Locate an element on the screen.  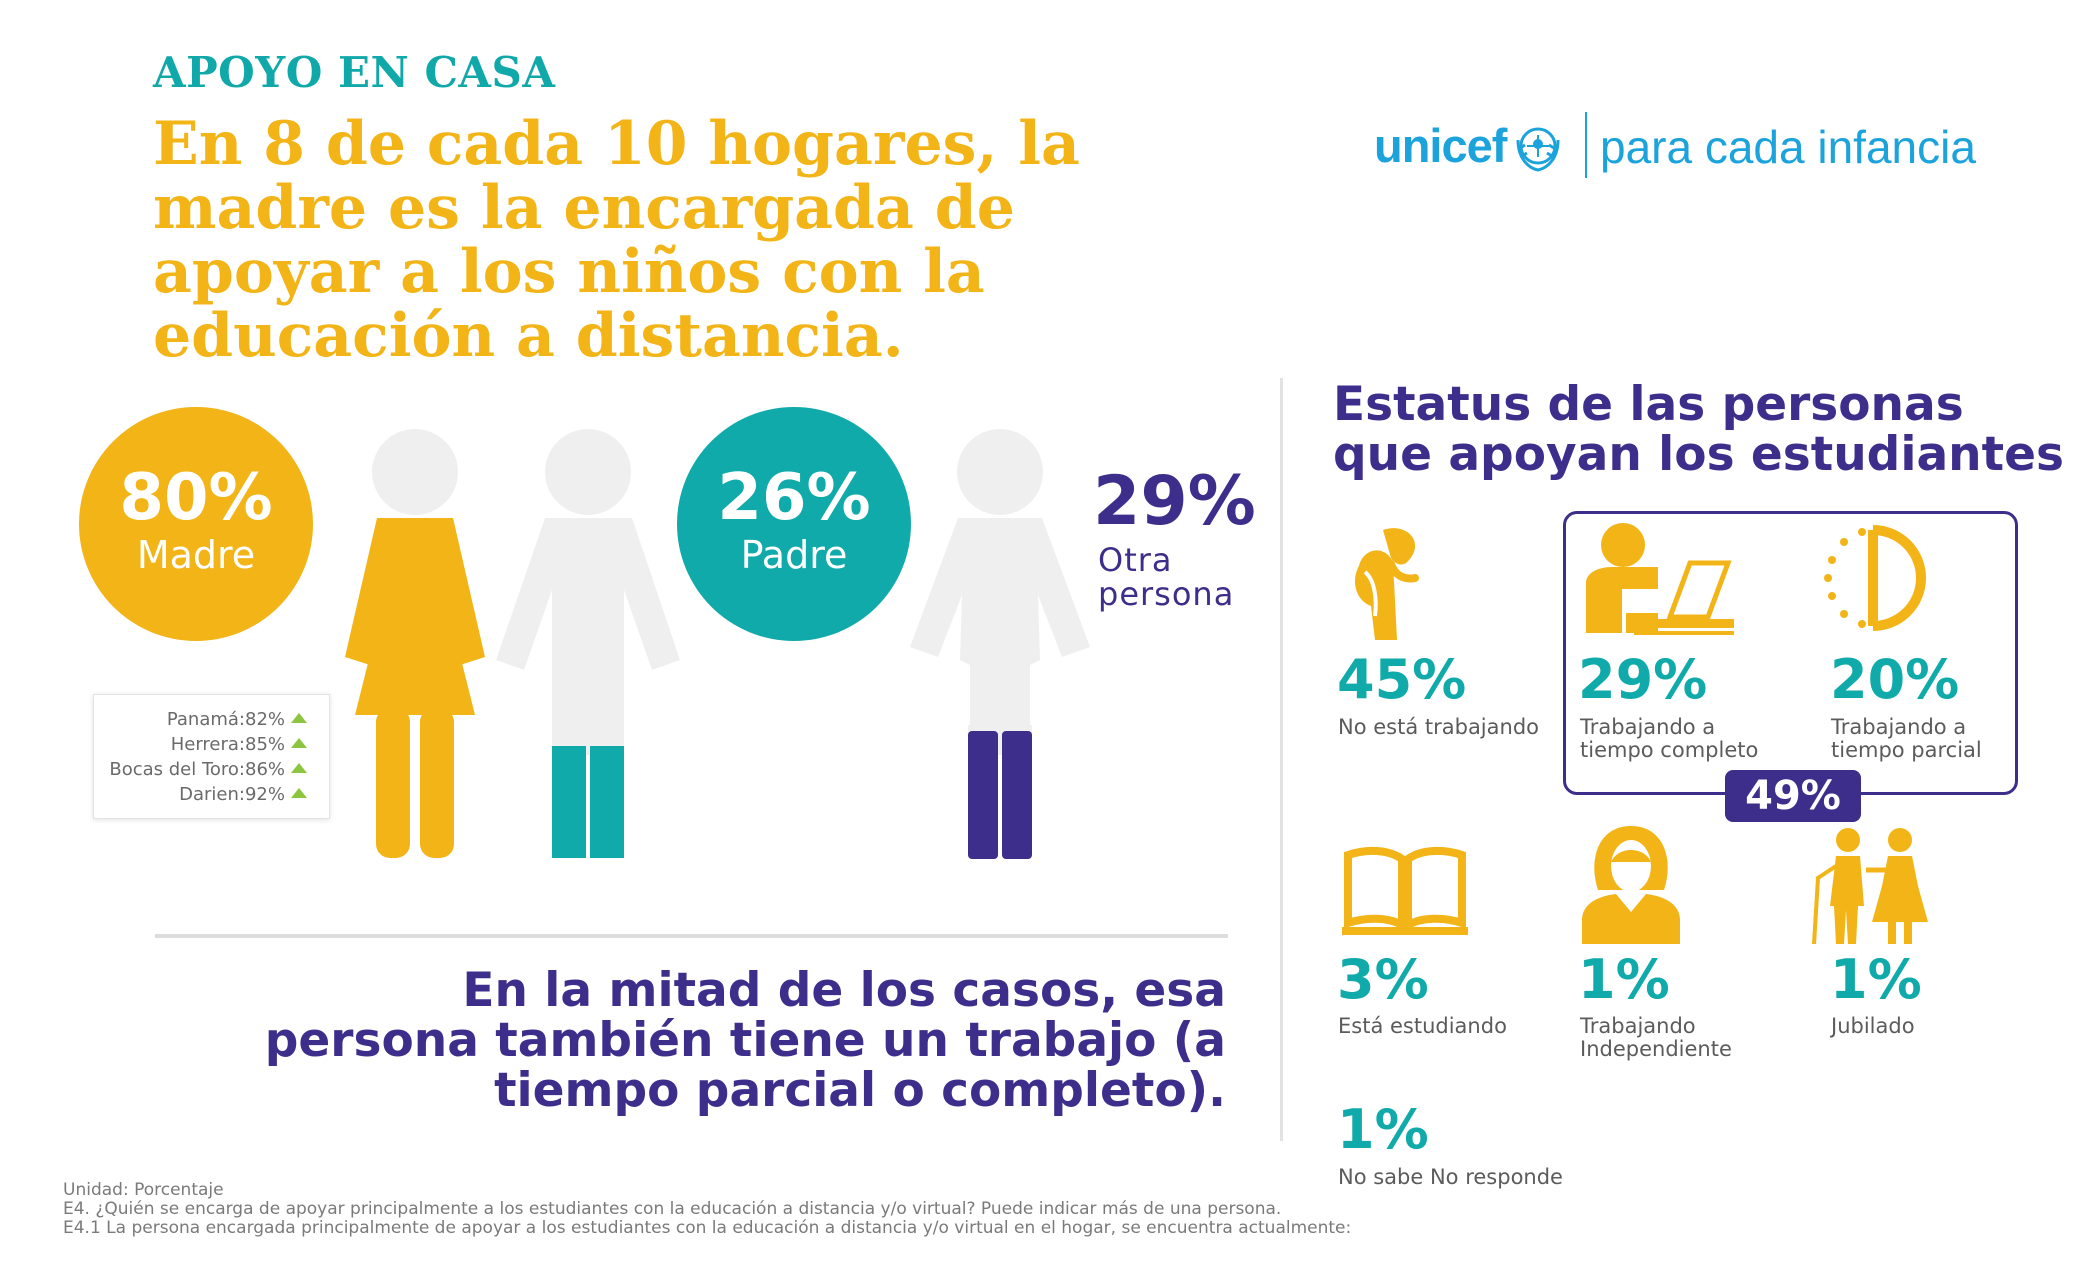
status-percent-no-trabajando: 45% is located at coordinates (1402, 679).